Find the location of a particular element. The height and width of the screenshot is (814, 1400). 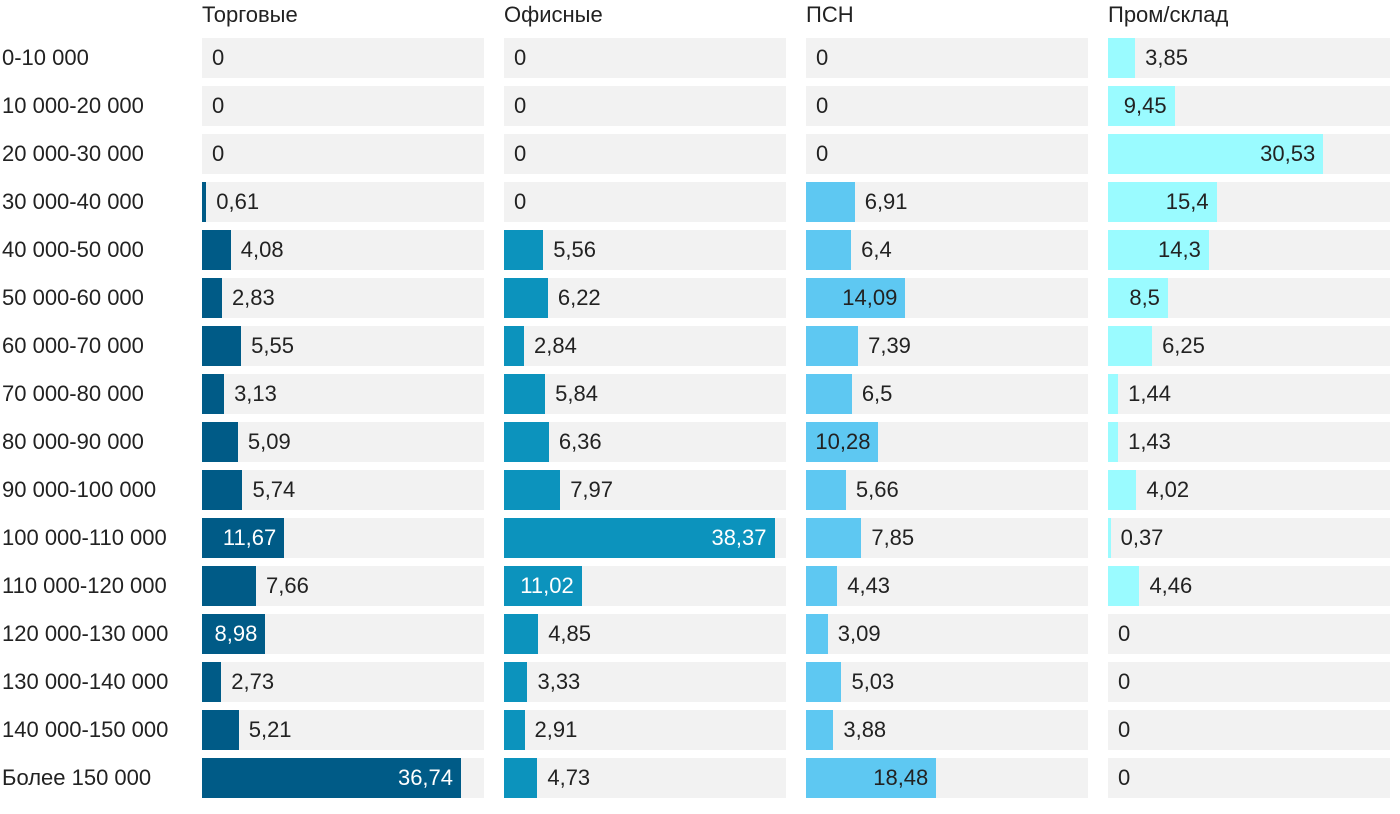

data-label: 6,91 is located at coordinates (886, 201).